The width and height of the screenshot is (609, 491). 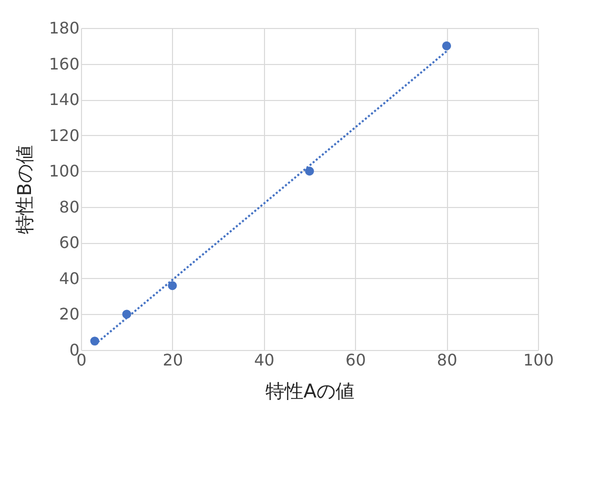 What do you see at coordinates (64, 64) in the screenshot?
I see `y-tick-label: 160` at bounding box center [64, 64].